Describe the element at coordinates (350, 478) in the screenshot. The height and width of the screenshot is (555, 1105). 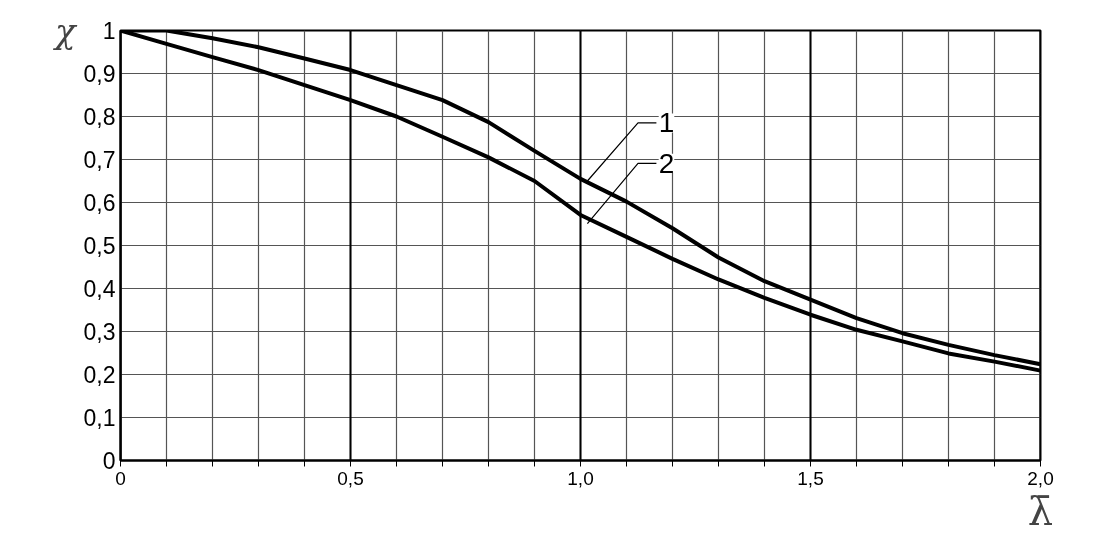
I see `x-tick-label: 0,5` at that location.